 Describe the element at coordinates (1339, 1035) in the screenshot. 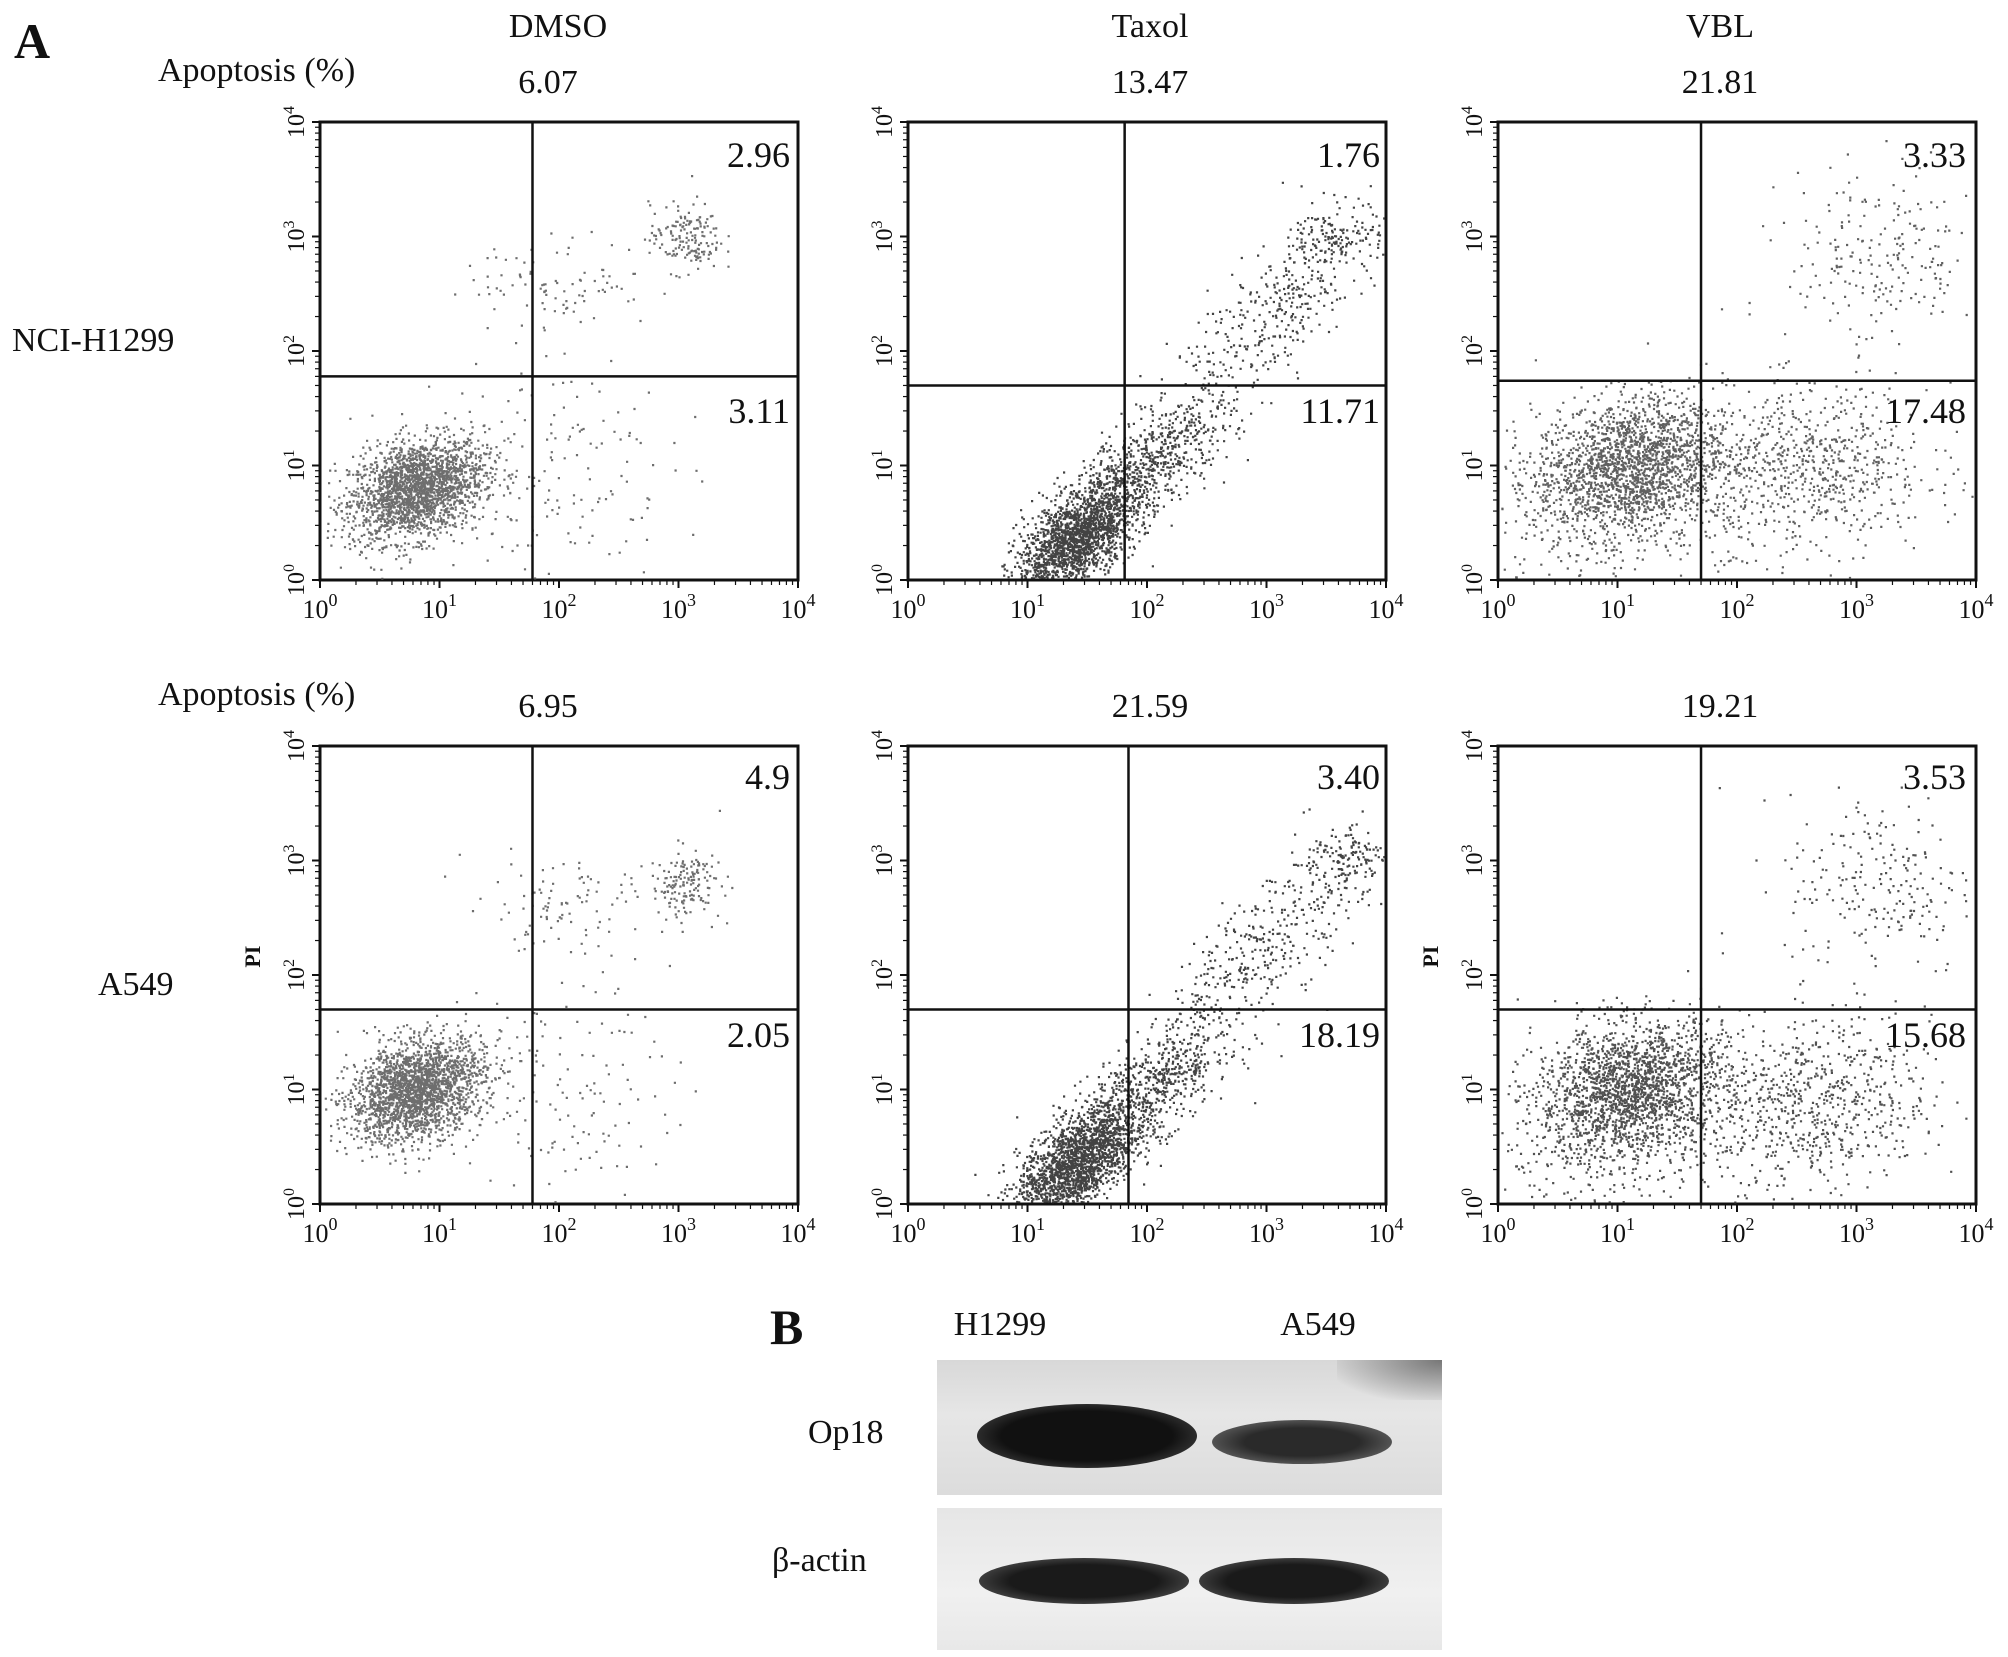

I see `quadrant-lower-right-value: 18.19` at that location.